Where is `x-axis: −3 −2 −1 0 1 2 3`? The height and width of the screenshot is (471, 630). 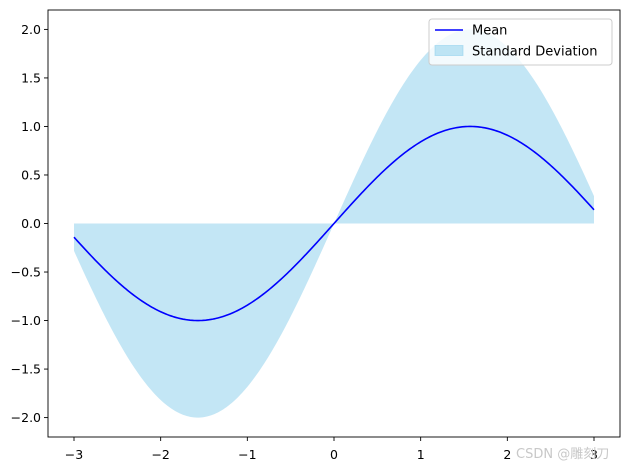
x-axis: −3 −2 −1 0 1 2 3 is located at coordinates (331, 449).